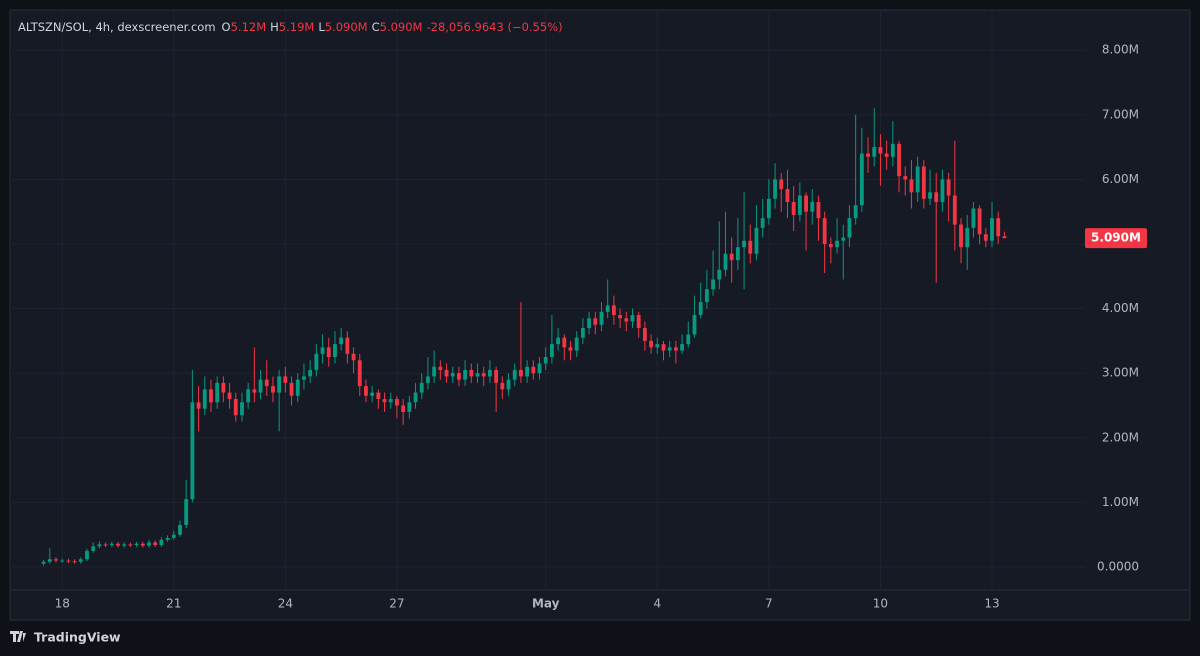 The image size is (1200, 656). I want to click on x-tick-label: 24, so click(285, 604).